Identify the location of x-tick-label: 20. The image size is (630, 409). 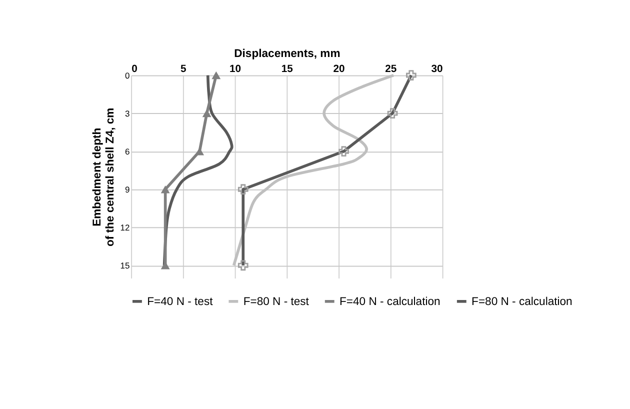
(339, 69).